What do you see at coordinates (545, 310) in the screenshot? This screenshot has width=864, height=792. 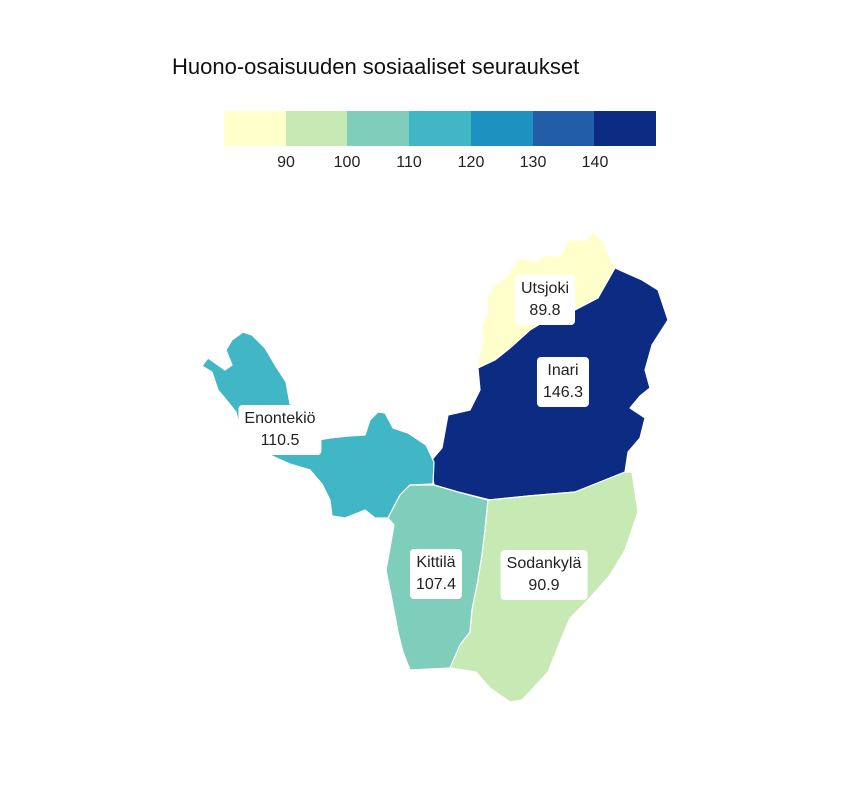 I see `region-value-utsjoki: 89.8` at bounding box center [545, 310].